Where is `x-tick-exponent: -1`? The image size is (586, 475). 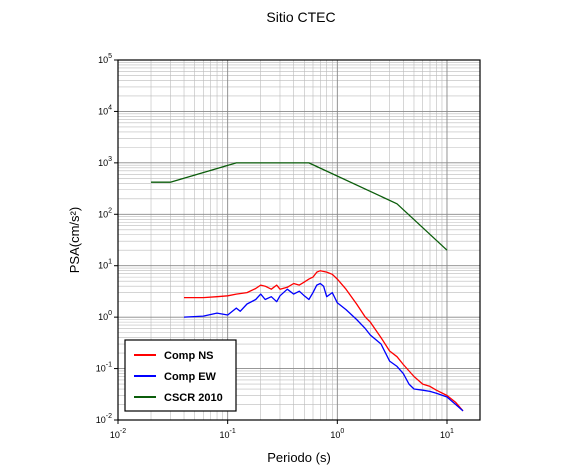 x-tick-exponent: -1 is located at coordinates (233, 431).